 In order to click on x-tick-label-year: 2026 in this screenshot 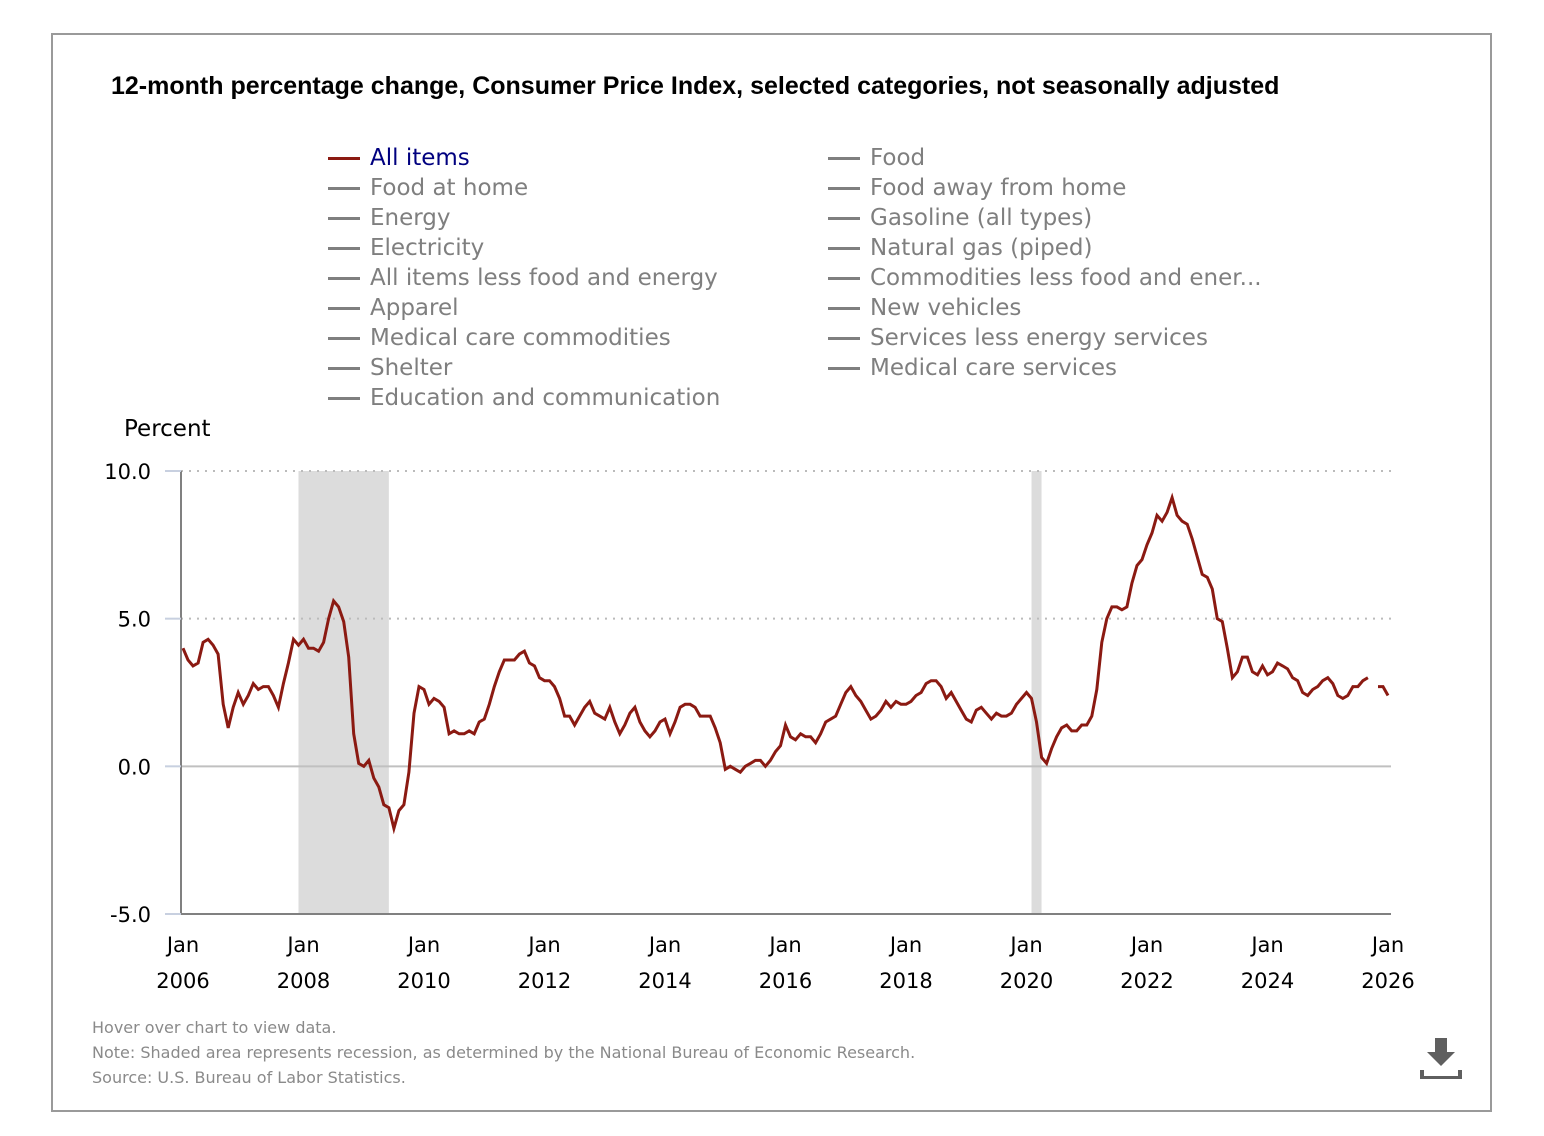, I will do `click(1387, 981)`.